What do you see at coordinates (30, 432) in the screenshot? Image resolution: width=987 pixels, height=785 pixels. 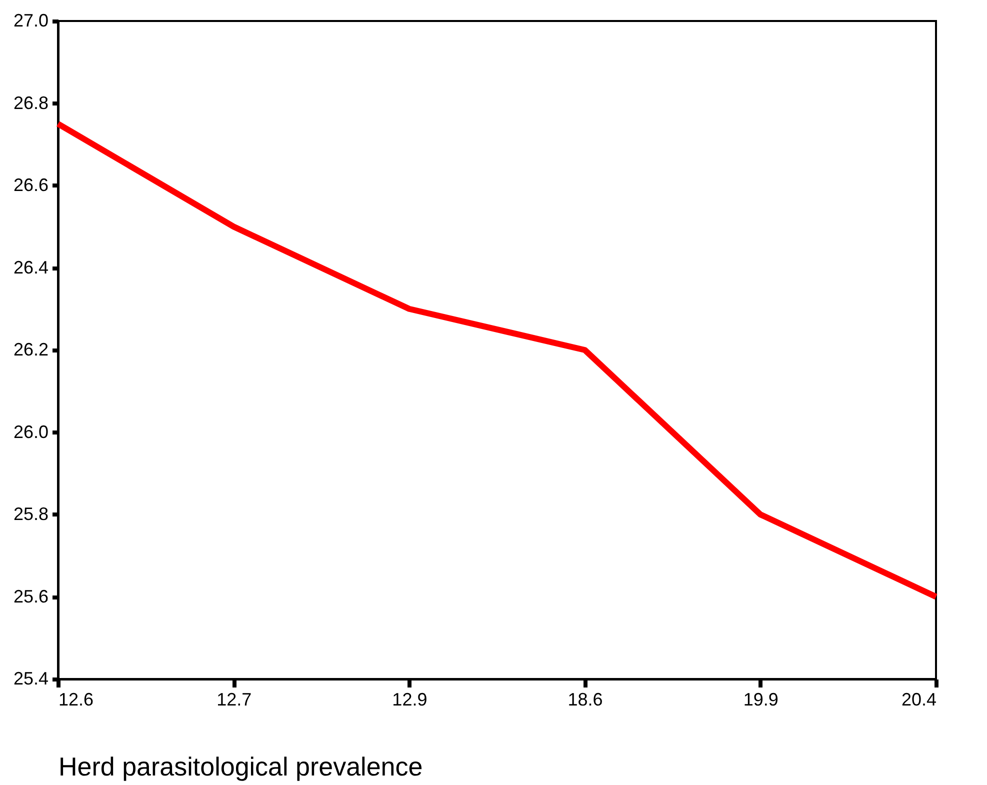 I see `y-tick-label: 26.0` at bounding box center [30, 432].